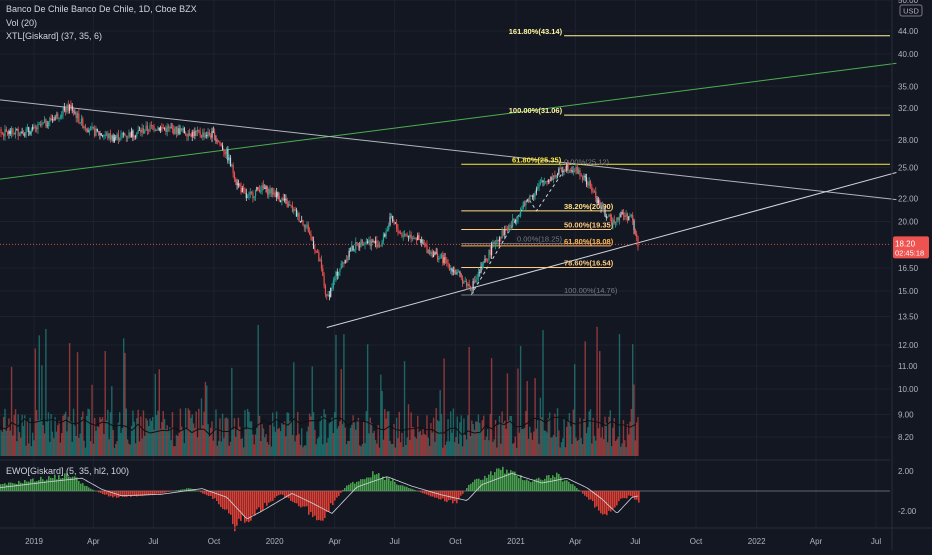  What do you see at coordinates (908, 268) in the screenshot?
I see `y-tick-label: 16.50` at bounding box center [908, 268].